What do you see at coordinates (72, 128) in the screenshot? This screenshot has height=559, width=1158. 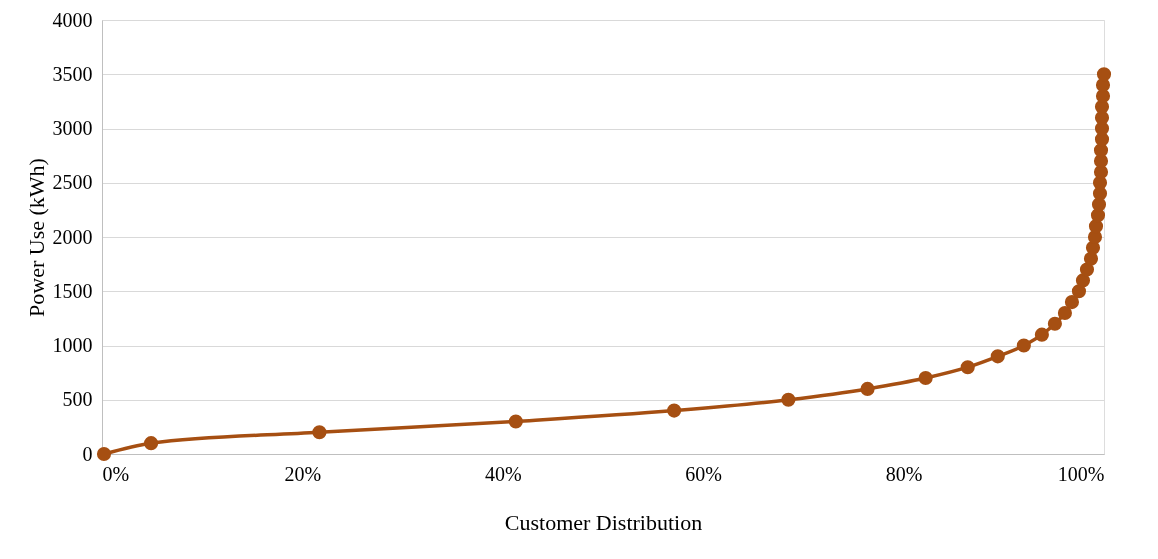 I see `y-tick-label: 3000` at bounding box center [72, 128].